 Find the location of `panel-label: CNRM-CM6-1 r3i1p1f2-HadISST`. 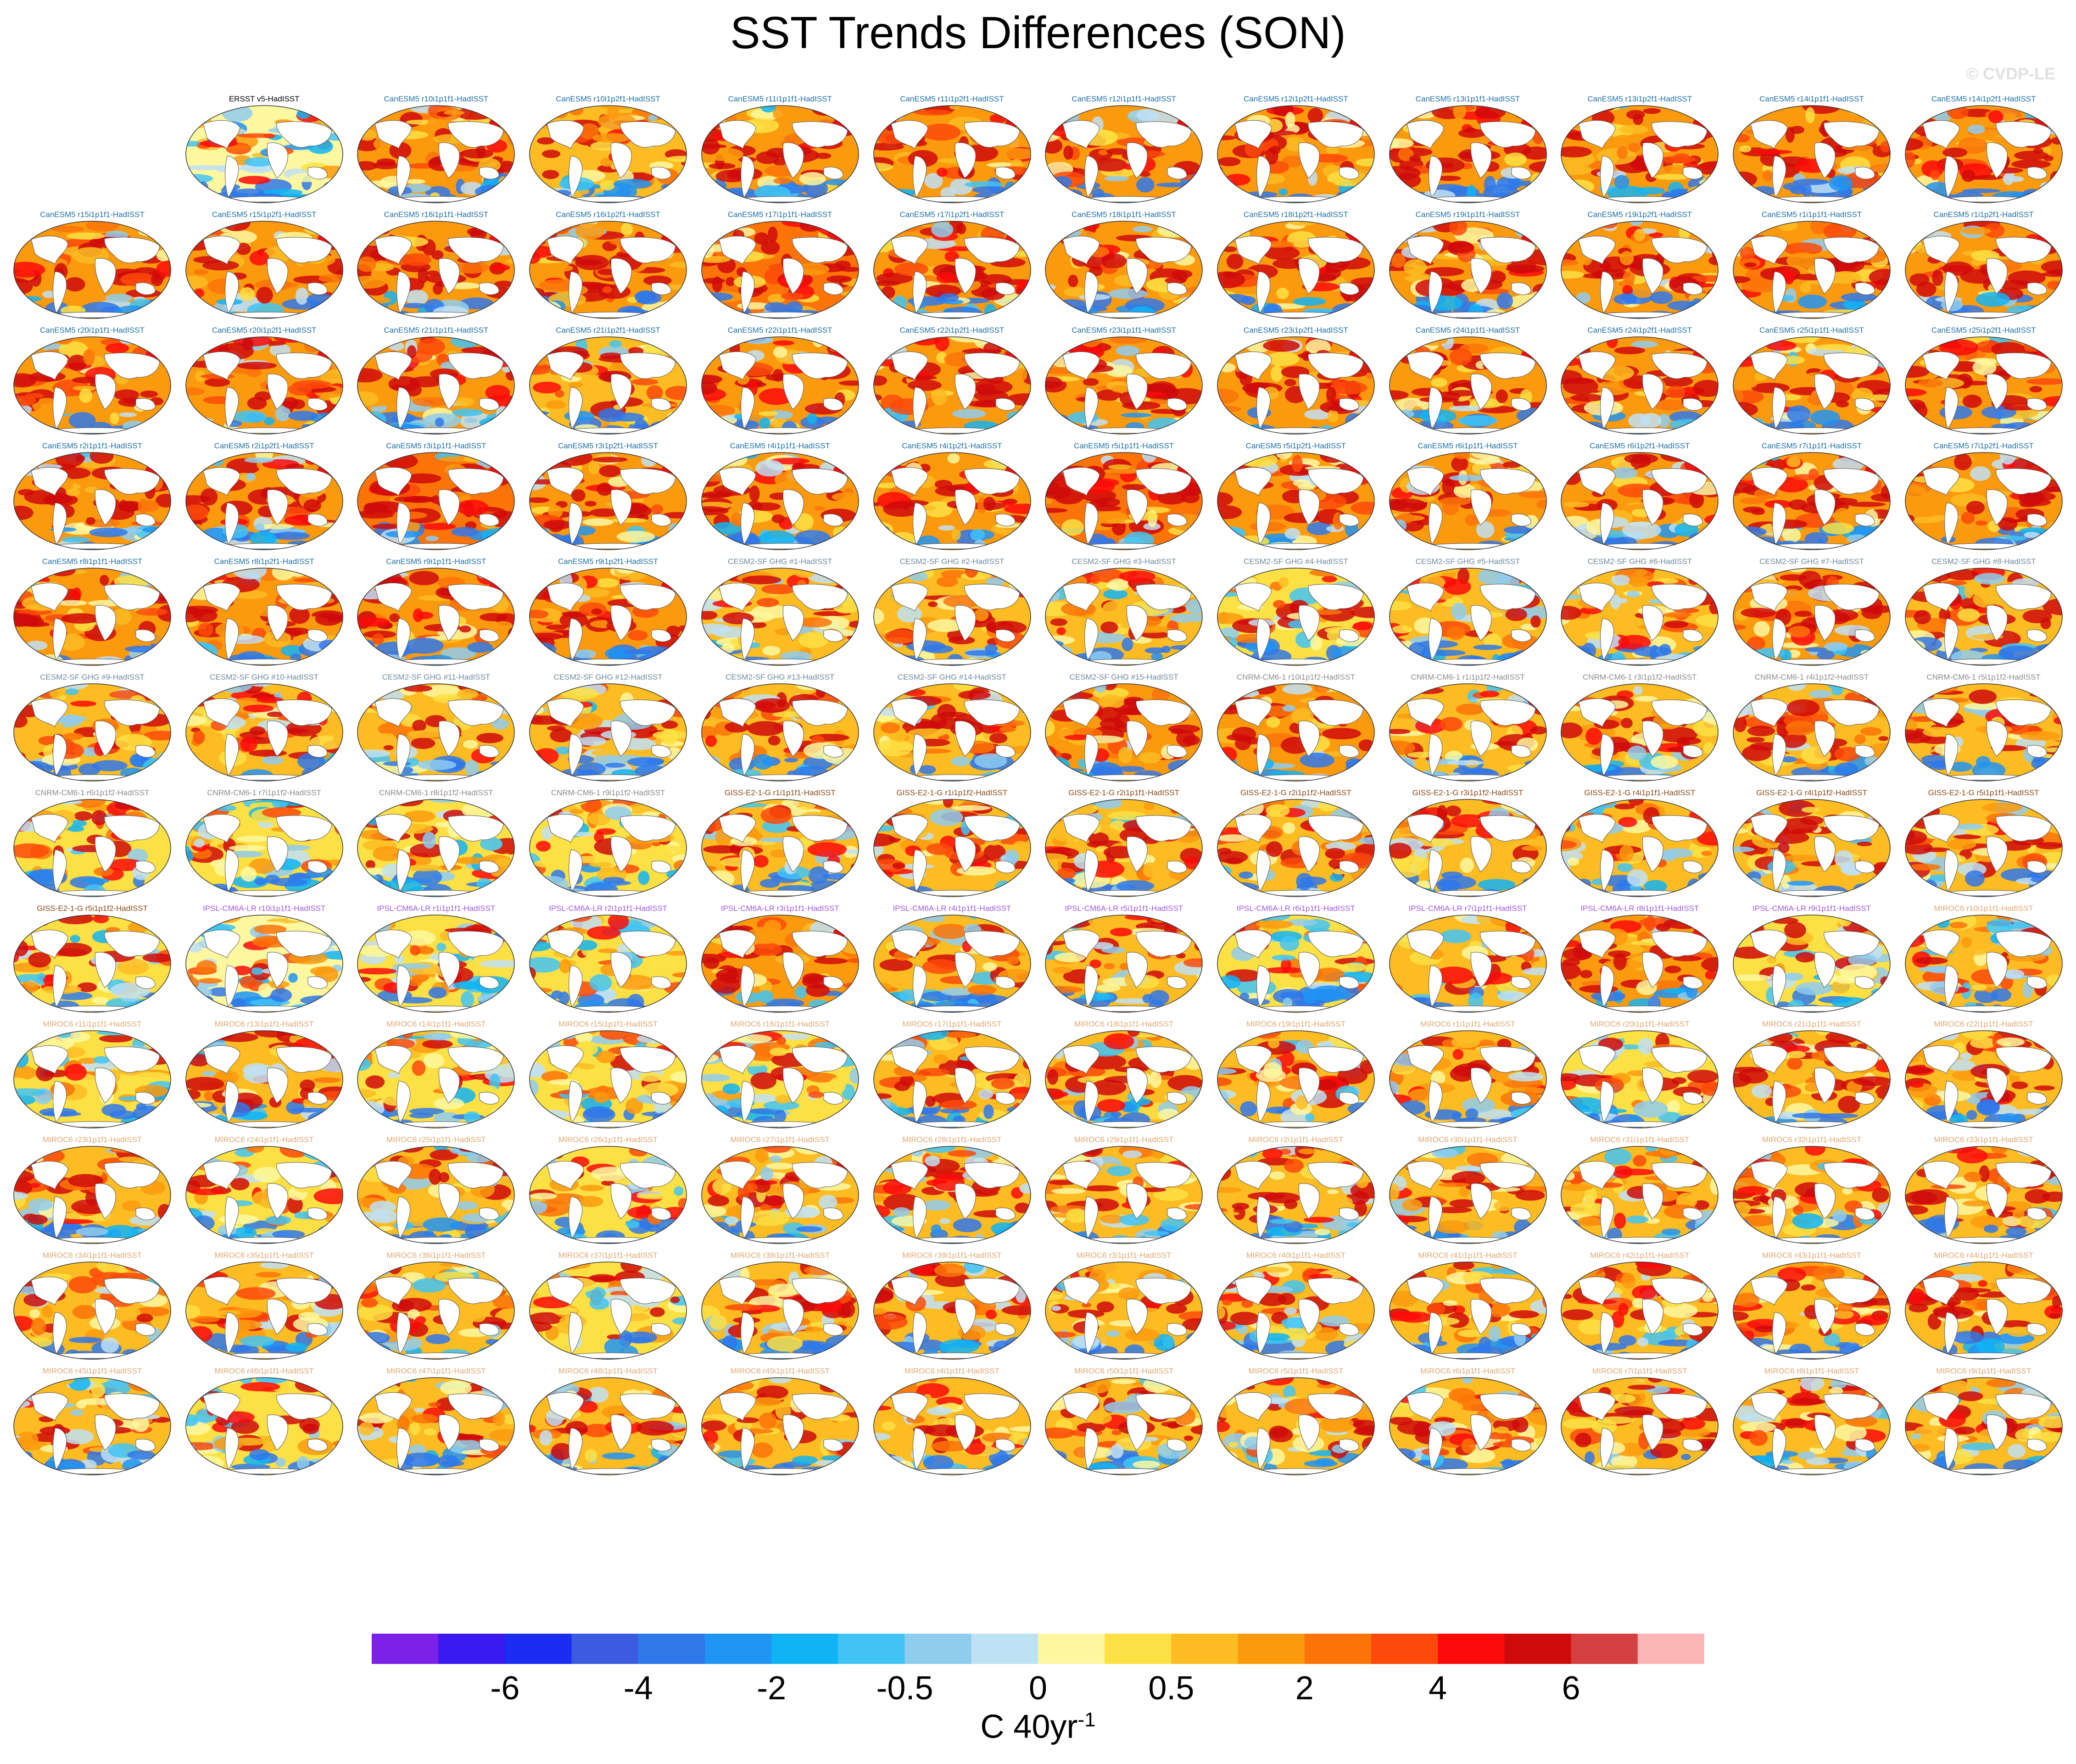

panel-label: CNRM-CM6-1 r3i1p1f2-HadISST is located at coordinates (1640, 677).